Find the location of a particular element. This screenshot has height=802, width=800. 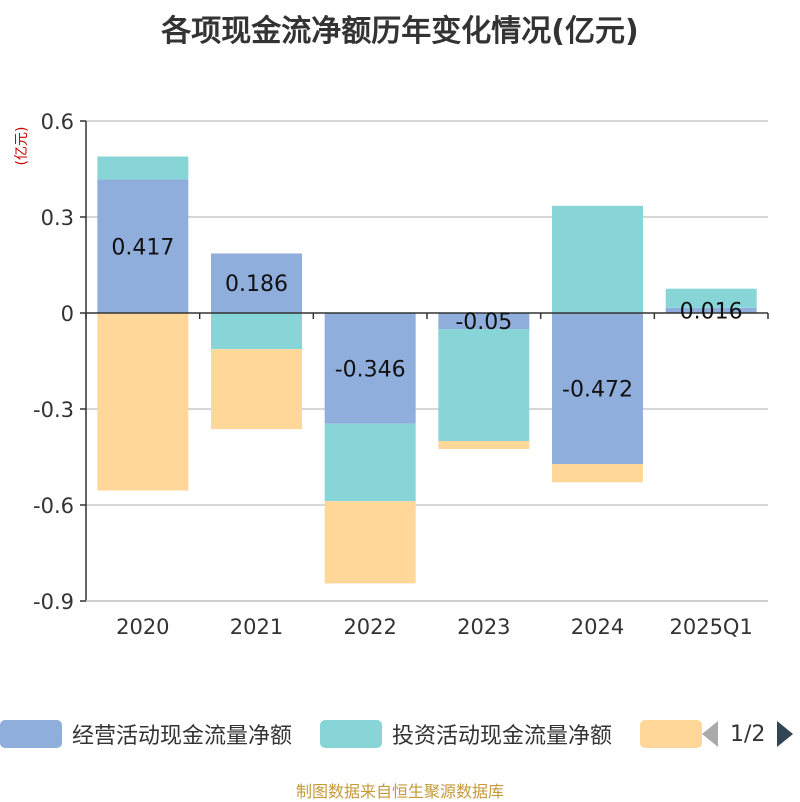

legend: 经营活动现金流量净额 投资活动现金流量净额 is located at coordinates (400, 734).